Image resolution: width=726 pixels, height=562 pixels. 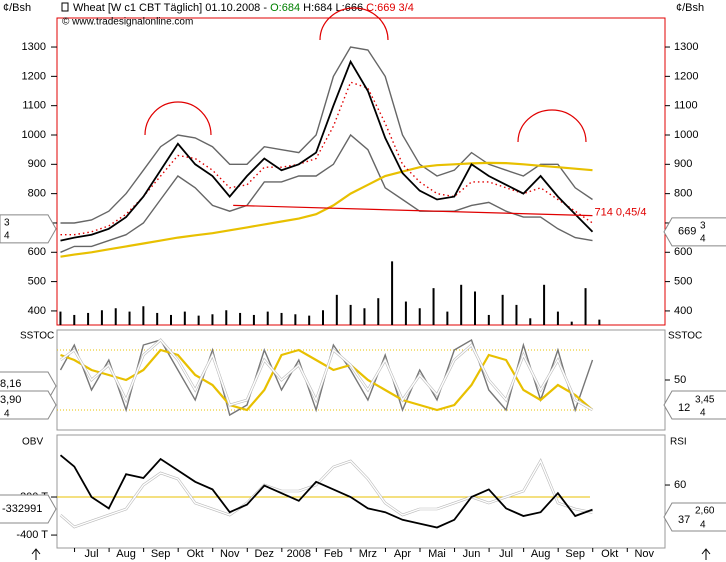 What do you see at coordinates (37, 252) in the screenshot?
I see `y-tick-label: 600` at bounding box center [37, 252].